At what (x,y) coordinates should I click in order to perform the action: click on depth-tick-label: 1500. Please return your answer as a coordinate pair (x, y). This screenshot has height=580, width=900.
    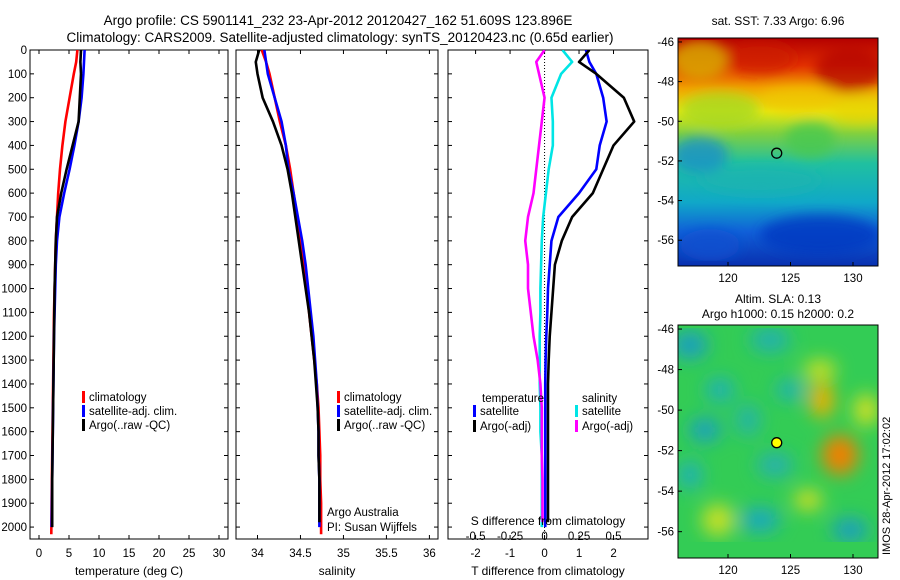
    Looking at the image, I should click on (14, 409).